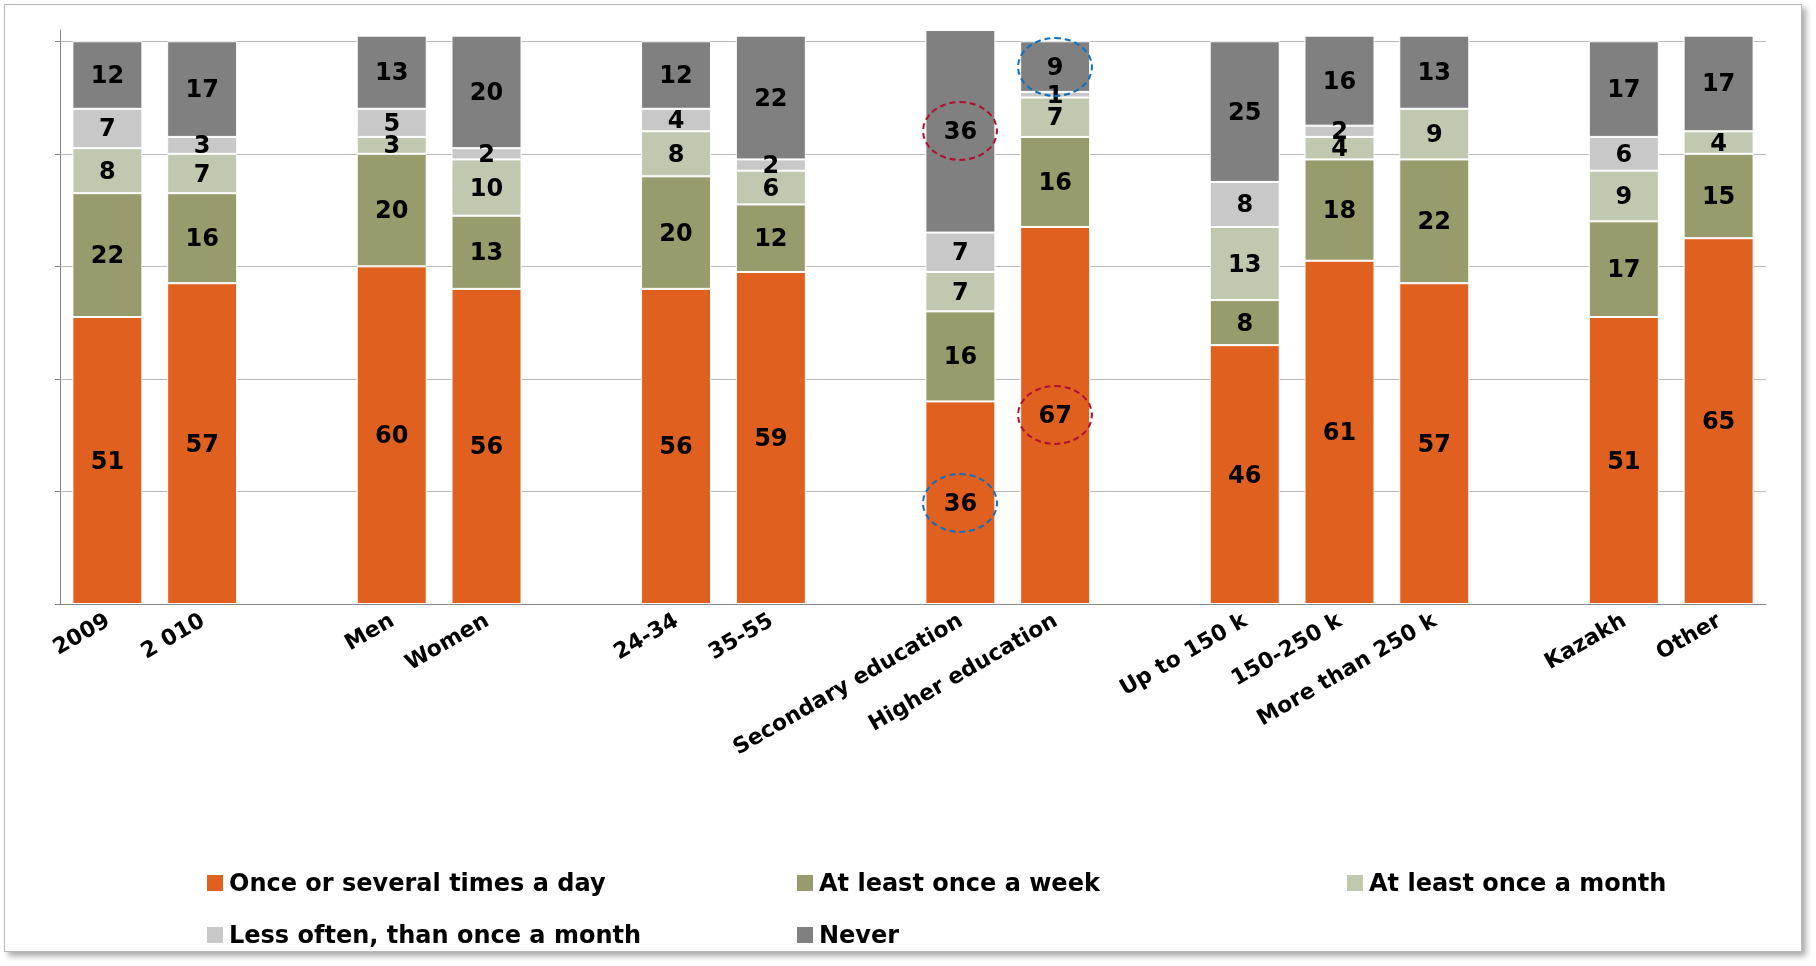  I want to click on data-label: 10, so click(486, 187).